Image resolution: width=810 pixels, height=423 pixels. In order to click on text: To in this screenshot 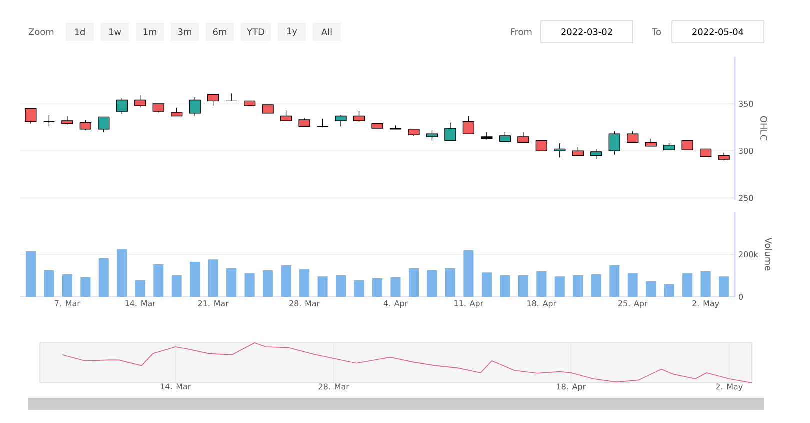, I will do `click(657, 32)`.